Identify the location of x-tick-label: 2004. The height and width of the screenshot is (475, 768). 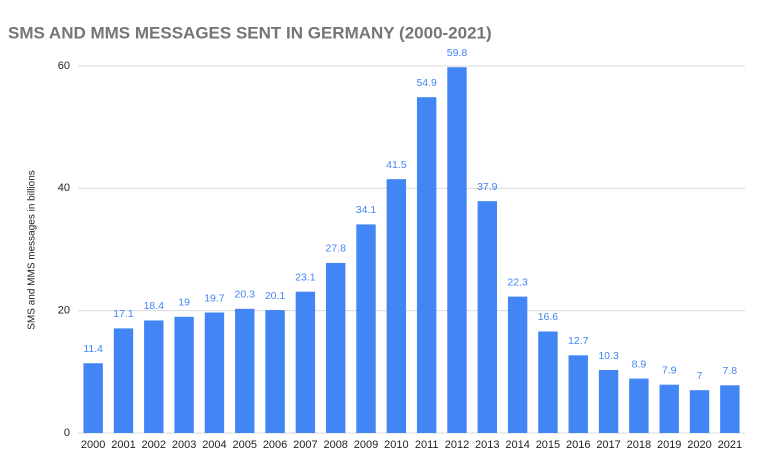
(214, 445).